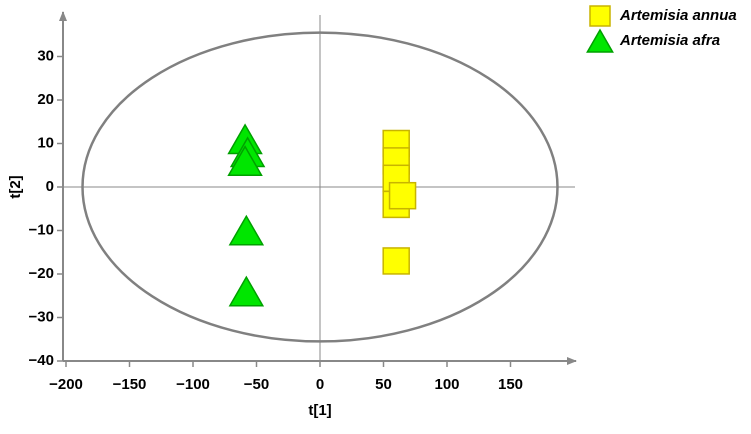 The height and width of the screenshot is (434, 751). Describe the element at coordinates (41, 360) in the screenshot. I see `y-tick-label: −40` at that location.